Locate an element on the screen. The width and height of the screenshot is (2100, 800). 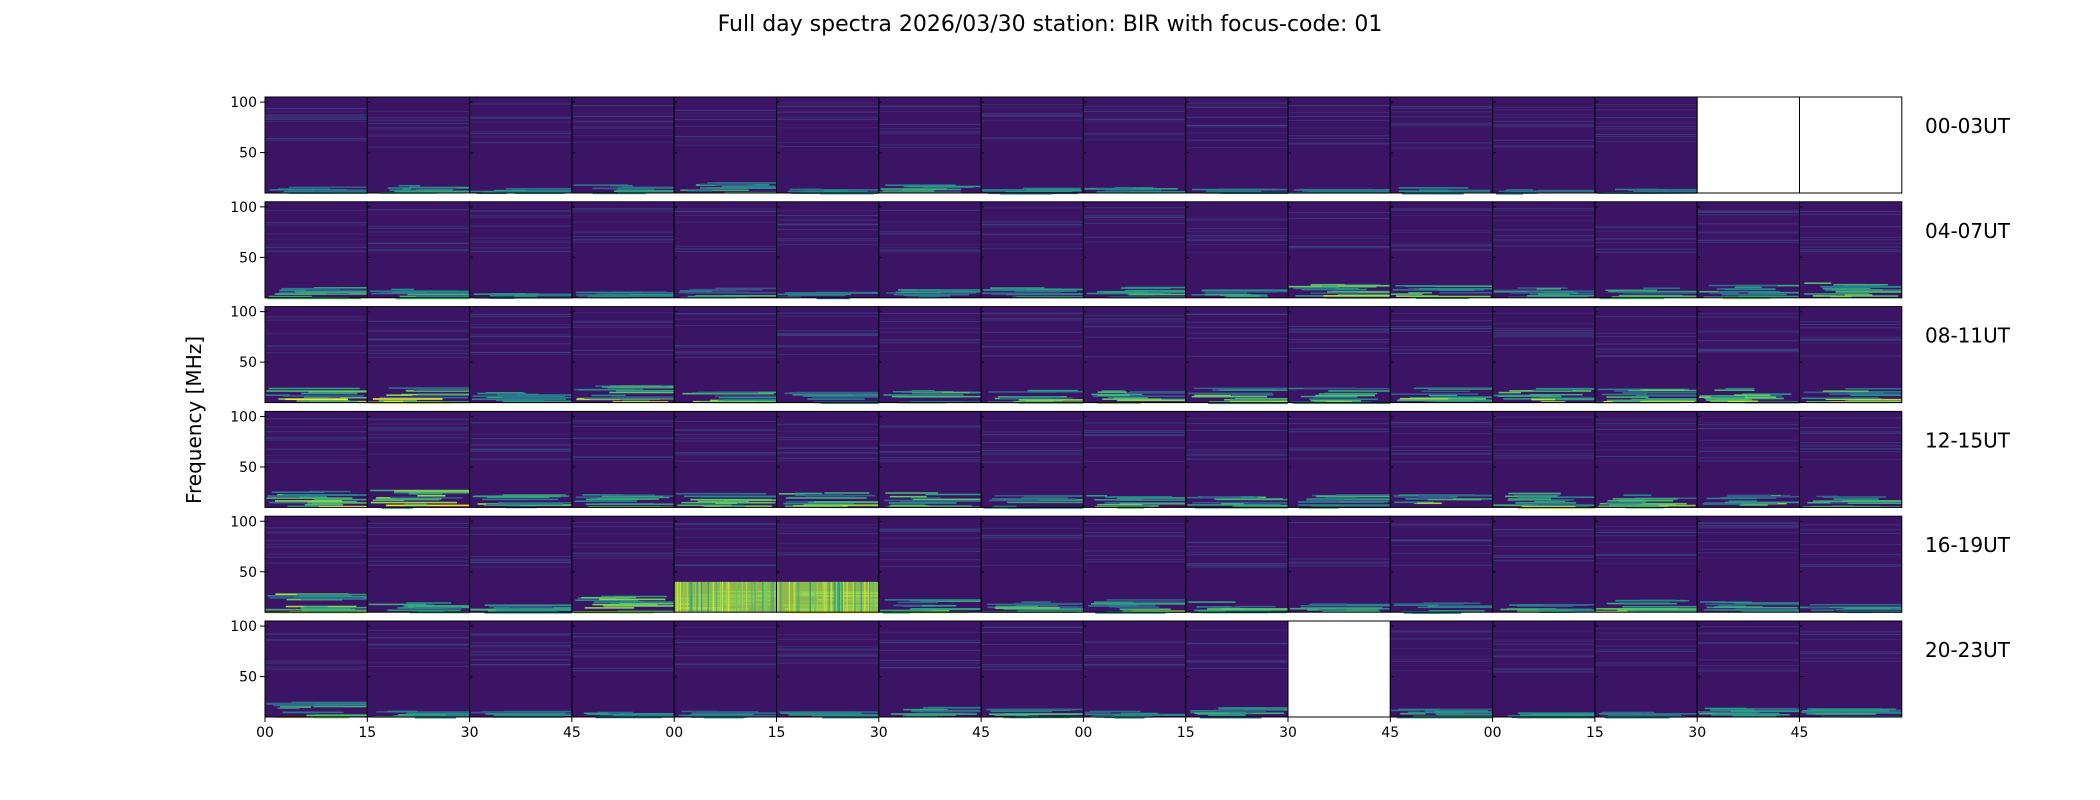
row-label: 00-03UT is located at coordinates (1968, 126).